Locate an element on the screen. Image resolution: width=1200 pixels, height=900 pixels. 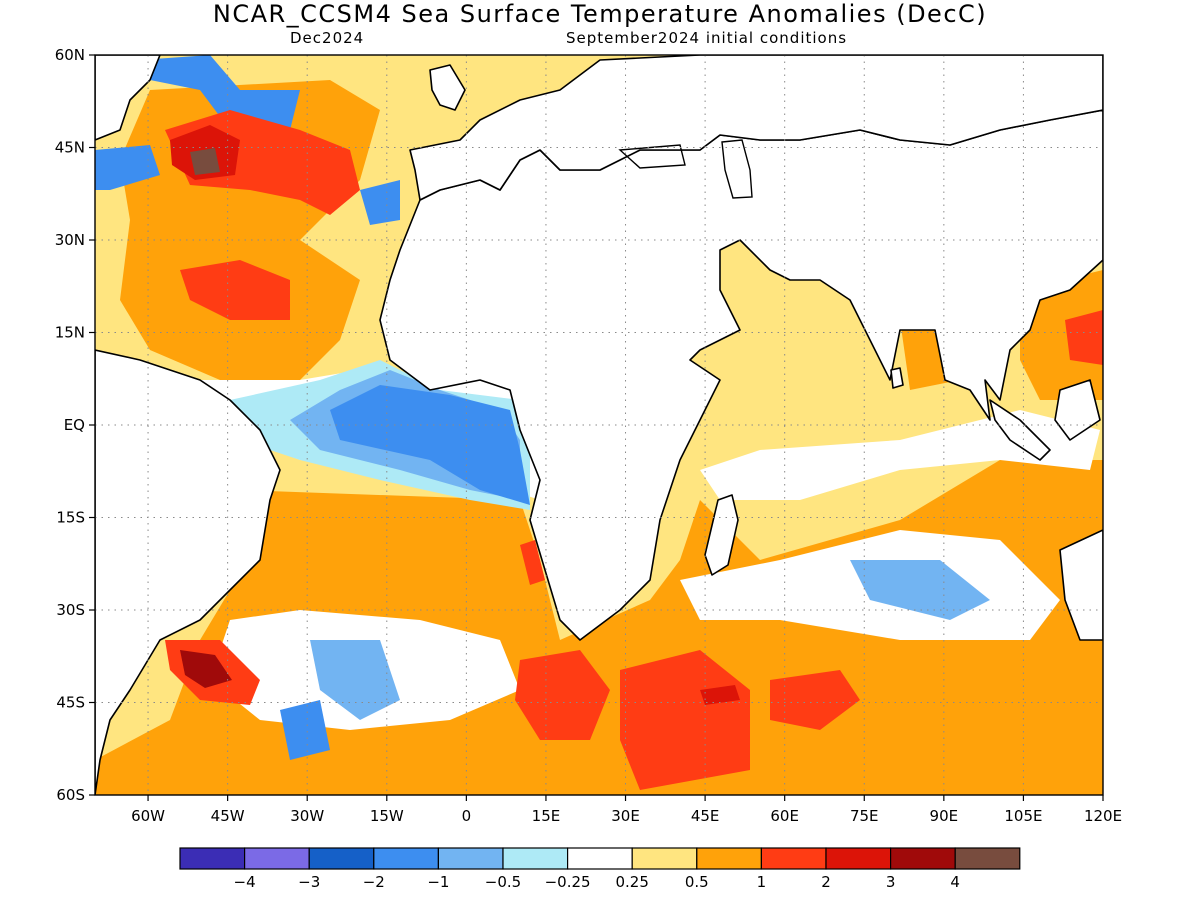
legend-label: 1 is located at coordinates (762, 882).